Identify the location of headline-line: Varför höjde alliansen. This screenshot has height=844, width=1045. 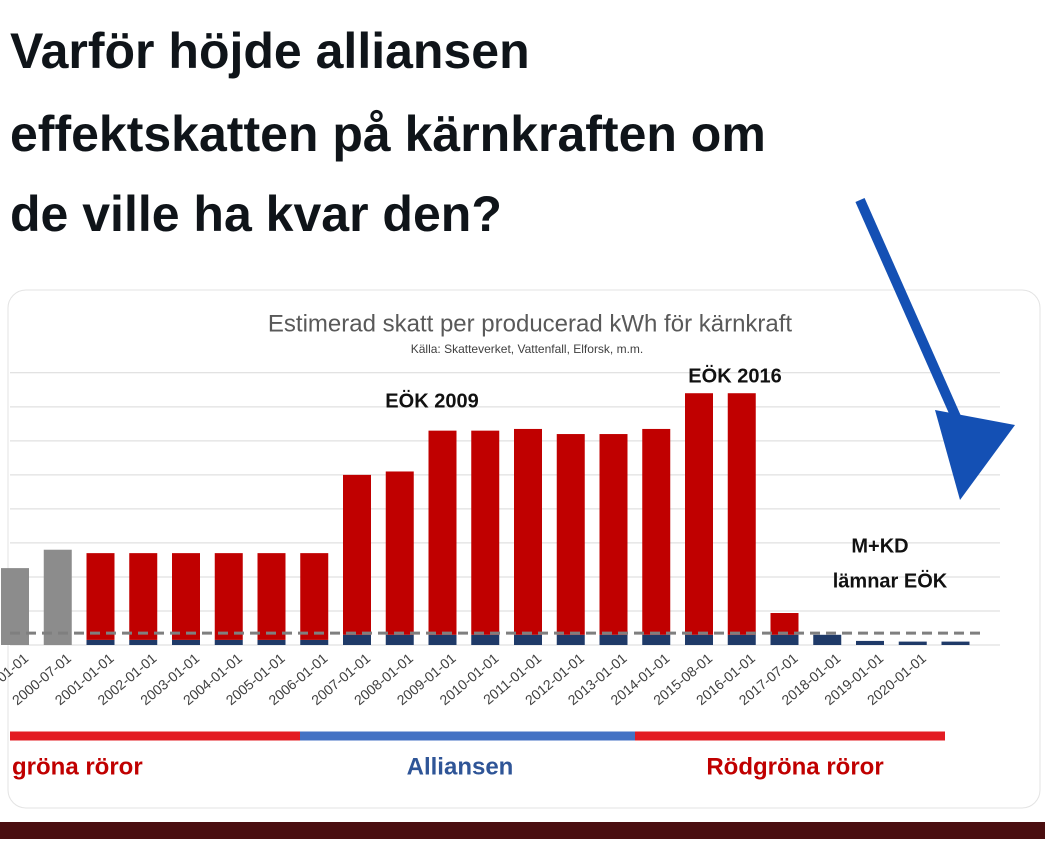
(270, 51).